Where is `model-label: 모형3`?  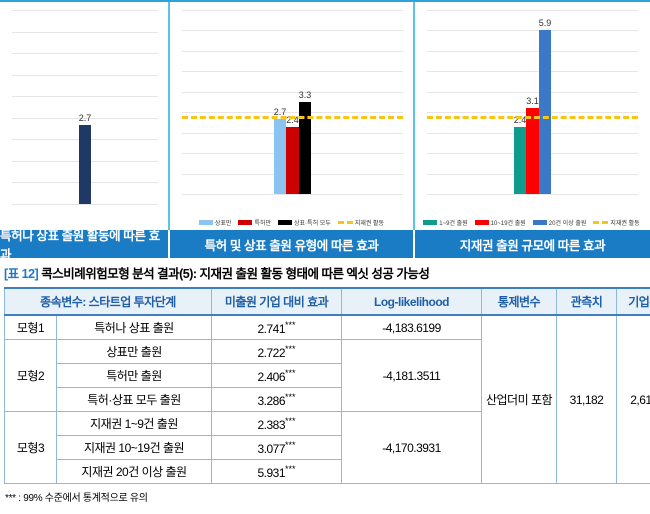
model-label: 모형3 is located at coordinates (30, 447).